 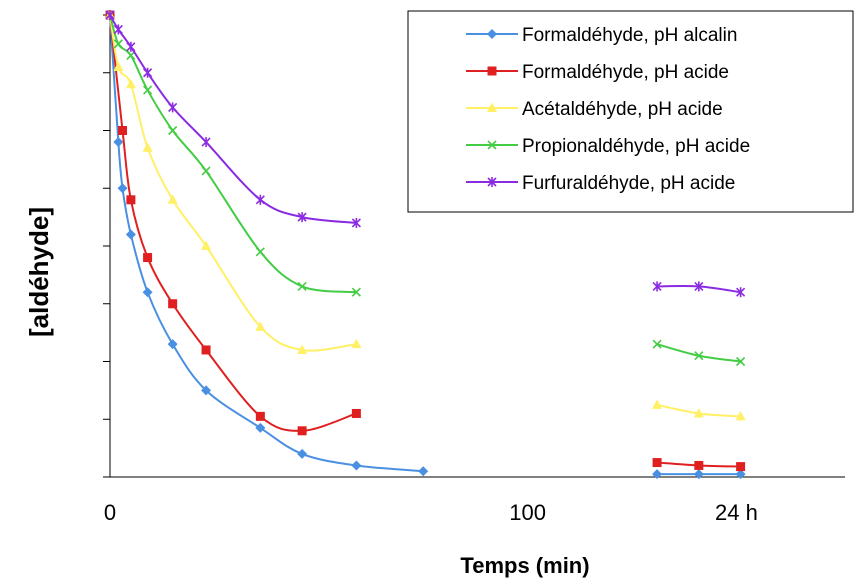 What do you see at coordinates (636, 146) in the screenshot?
I see `legend-label: Propionaldéhyde, pH acide` at bounding box center [636, 146].